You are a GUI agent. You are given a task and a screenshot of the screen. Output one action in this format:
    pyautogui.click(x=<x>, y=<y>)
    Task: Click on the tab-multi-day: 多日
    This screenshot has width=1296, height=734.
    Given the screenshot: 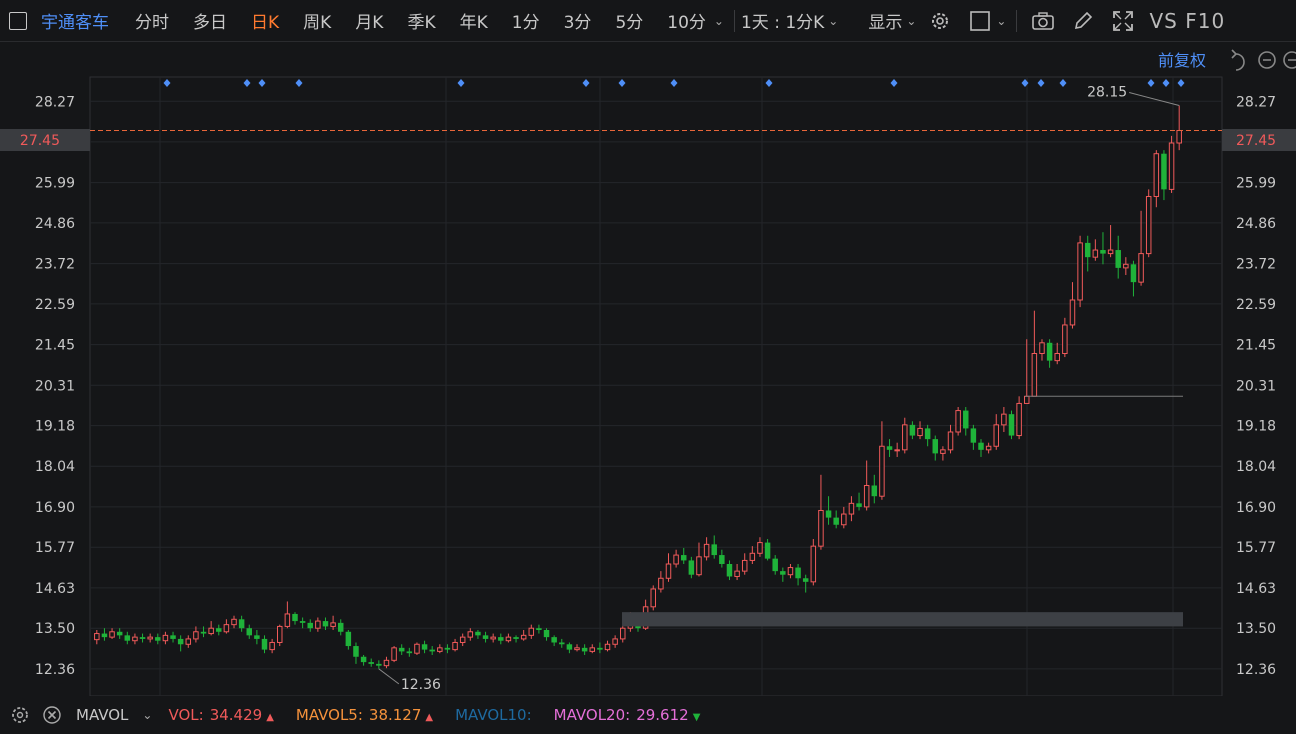 What is the action you would take?
    pyautogui.click(x=210, y=23)
    